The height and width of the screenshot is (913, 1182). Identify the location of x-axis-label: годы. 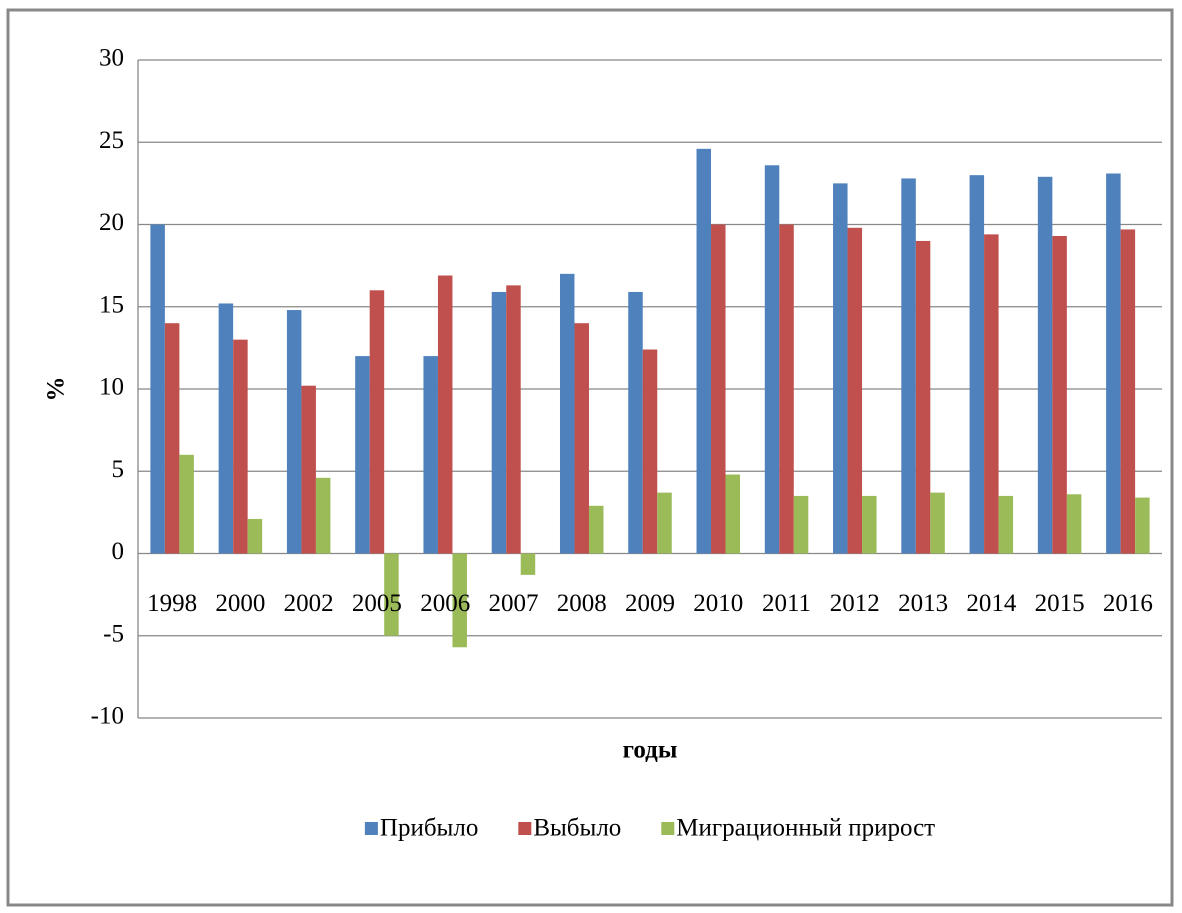
(650, 750).